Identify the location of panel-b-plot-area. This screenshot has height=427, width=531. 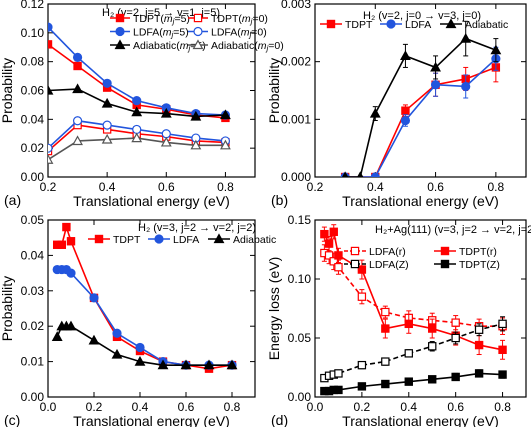
(421, 98).